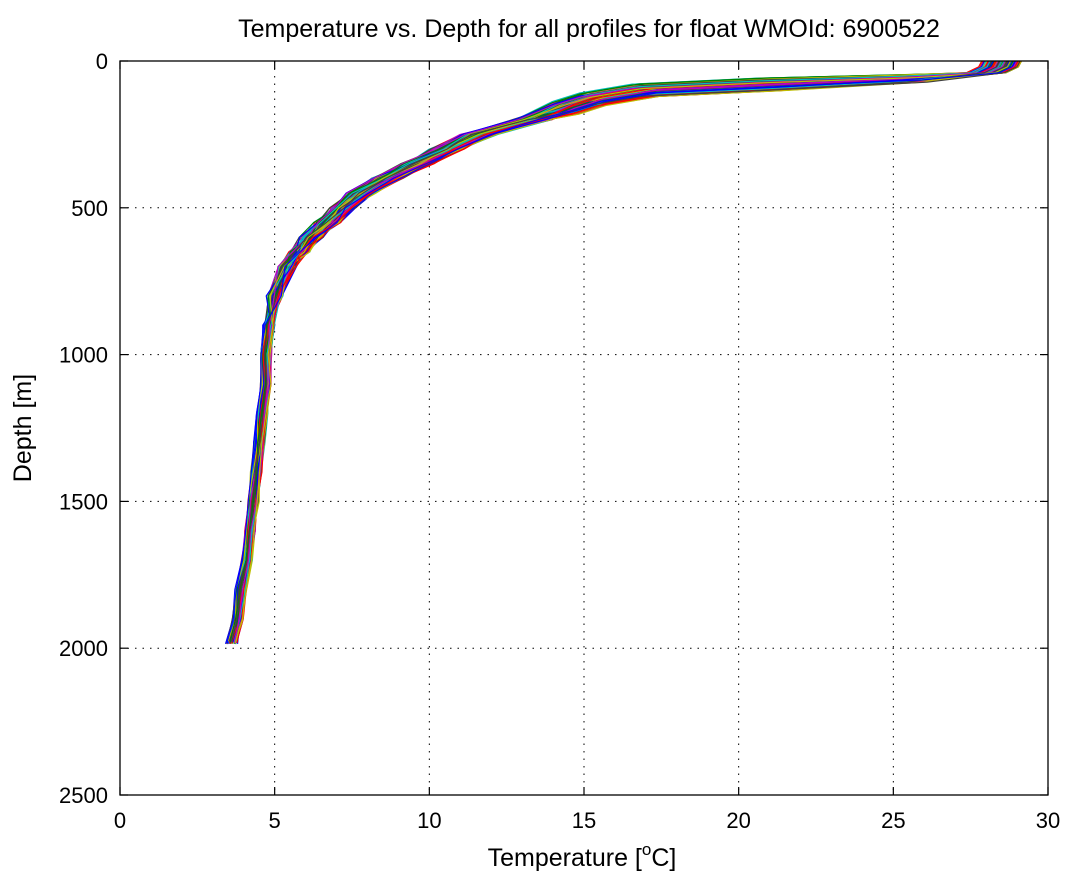 The image size is (1073, 879). What do you see at coordinates (120, 820) in the screenshot?
I see `x-tick-label: 0` at bounding box center [120, 820].